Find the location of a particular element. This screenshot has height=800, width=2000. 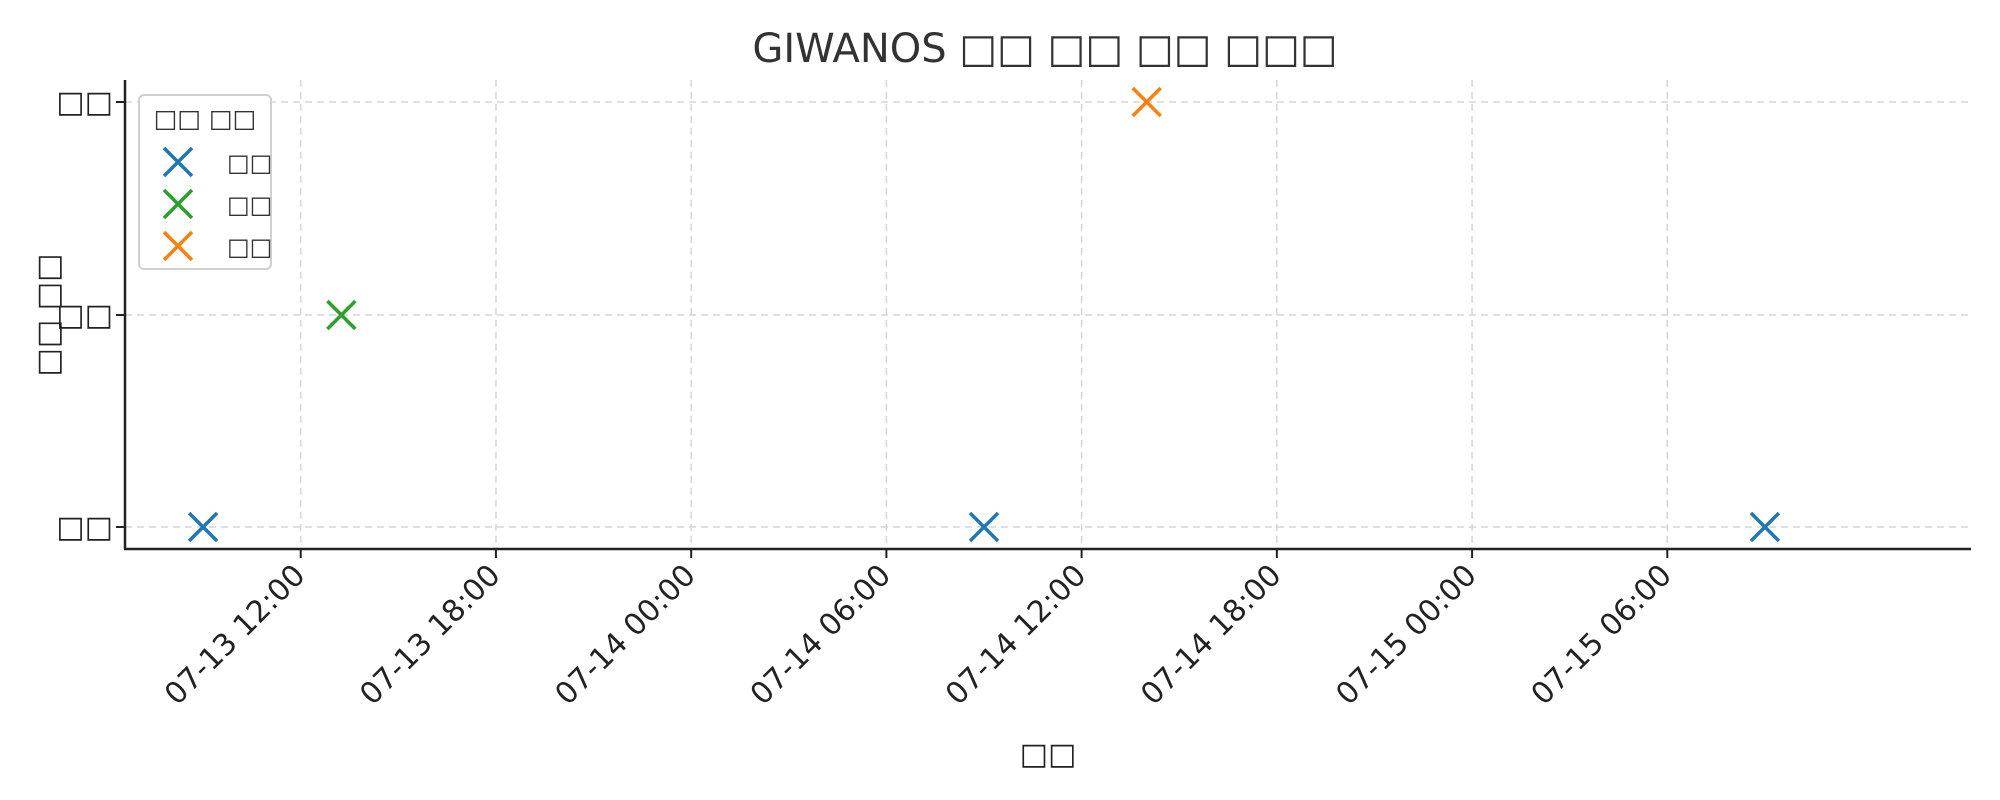

x-tick-label: 07-14 18:00 is located at coordinates (1211, 635).